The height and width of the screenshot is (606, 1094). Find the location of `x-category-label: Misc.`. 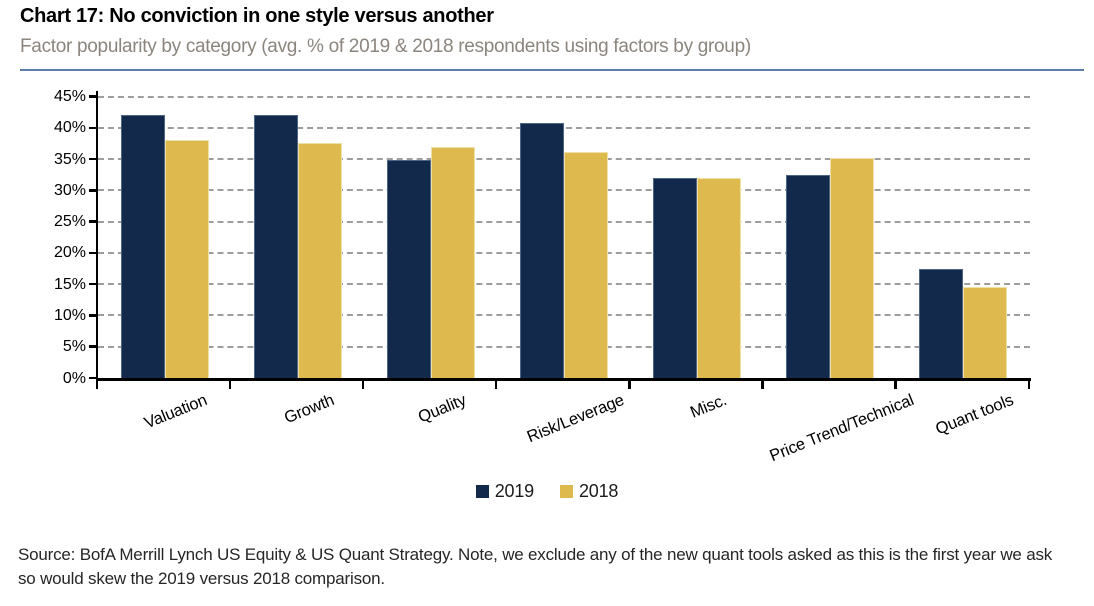

x-category-label: Misc. is located at coordinates (708, 406).